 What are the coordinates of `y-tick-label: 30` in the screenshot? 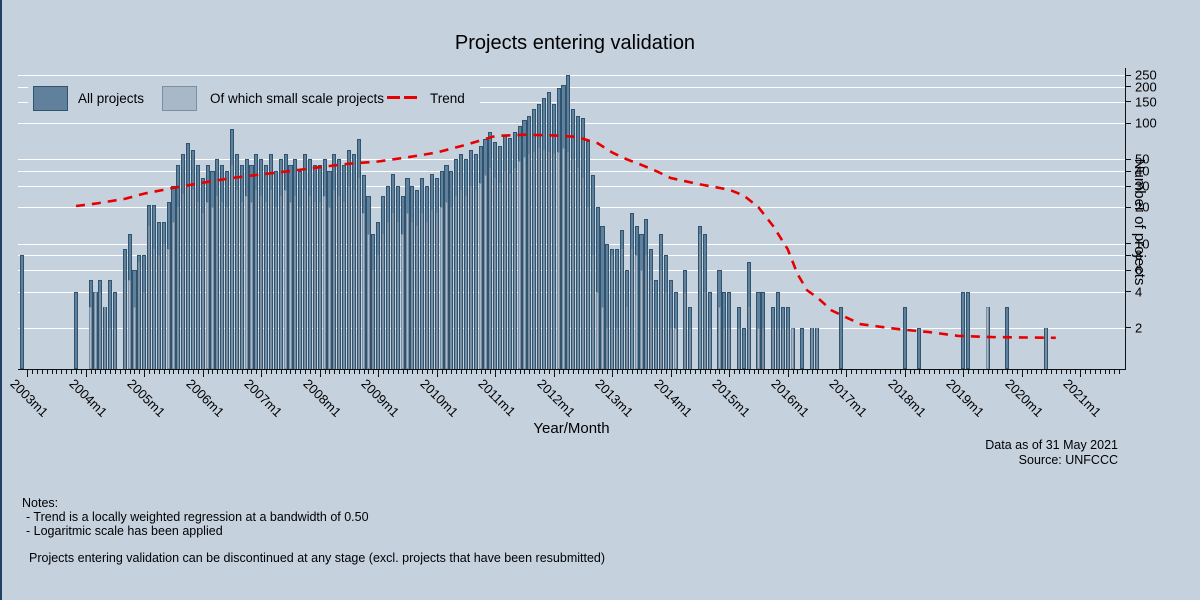 It's located at (1142, 186).